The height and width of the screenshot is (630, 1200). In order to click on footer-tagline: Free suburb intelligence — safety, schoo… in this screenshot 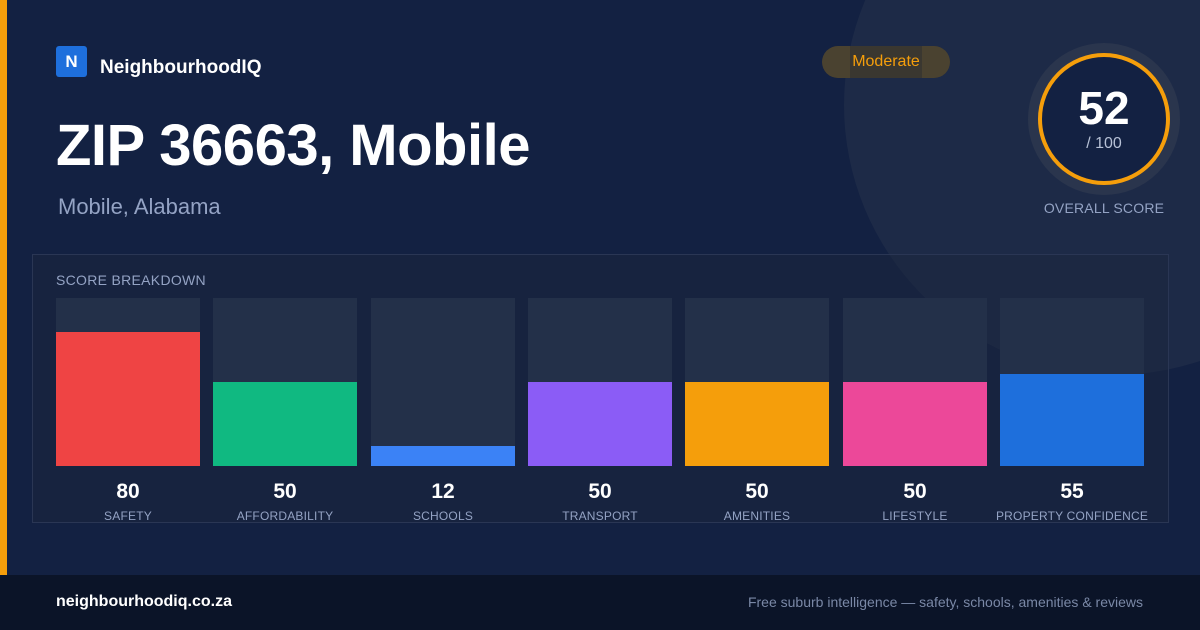, I will do `click(945, 602)`.